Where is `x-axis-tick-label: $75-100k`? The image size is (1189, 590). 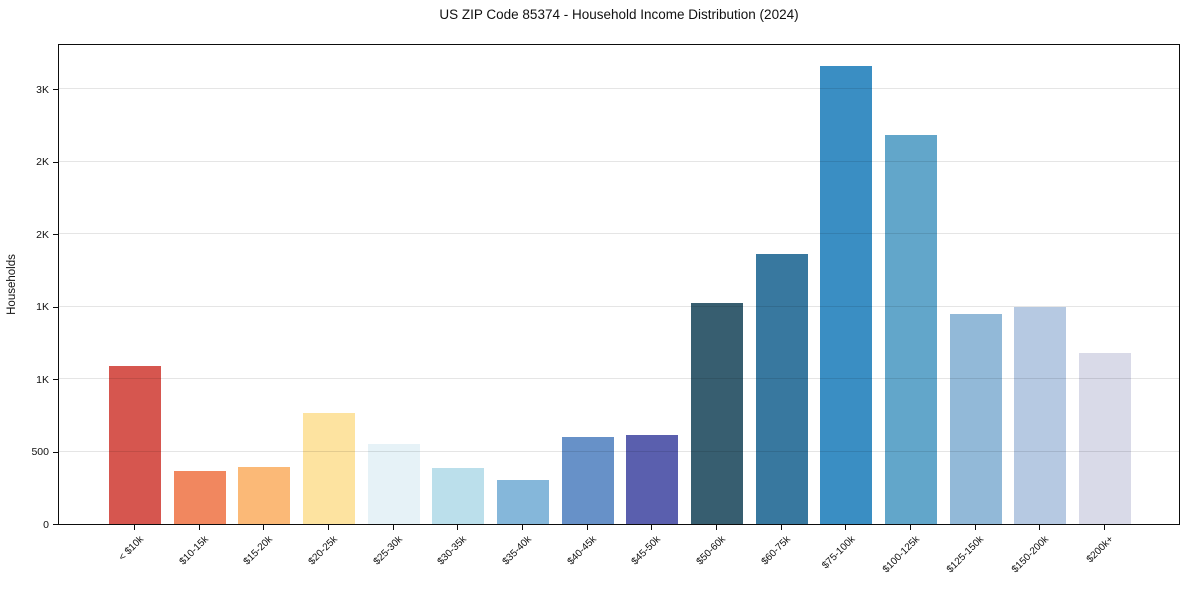 x-axis-tick-label: $75-100k is located at coordinates (838, 553).